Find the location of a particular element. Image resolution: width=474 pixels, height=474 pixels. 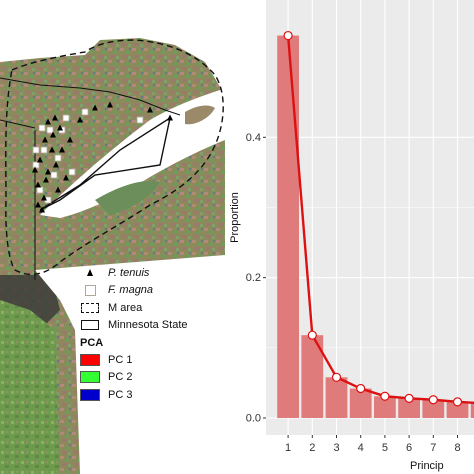

legend-item-species-2: F. magna is located at coordinates (152, 291).